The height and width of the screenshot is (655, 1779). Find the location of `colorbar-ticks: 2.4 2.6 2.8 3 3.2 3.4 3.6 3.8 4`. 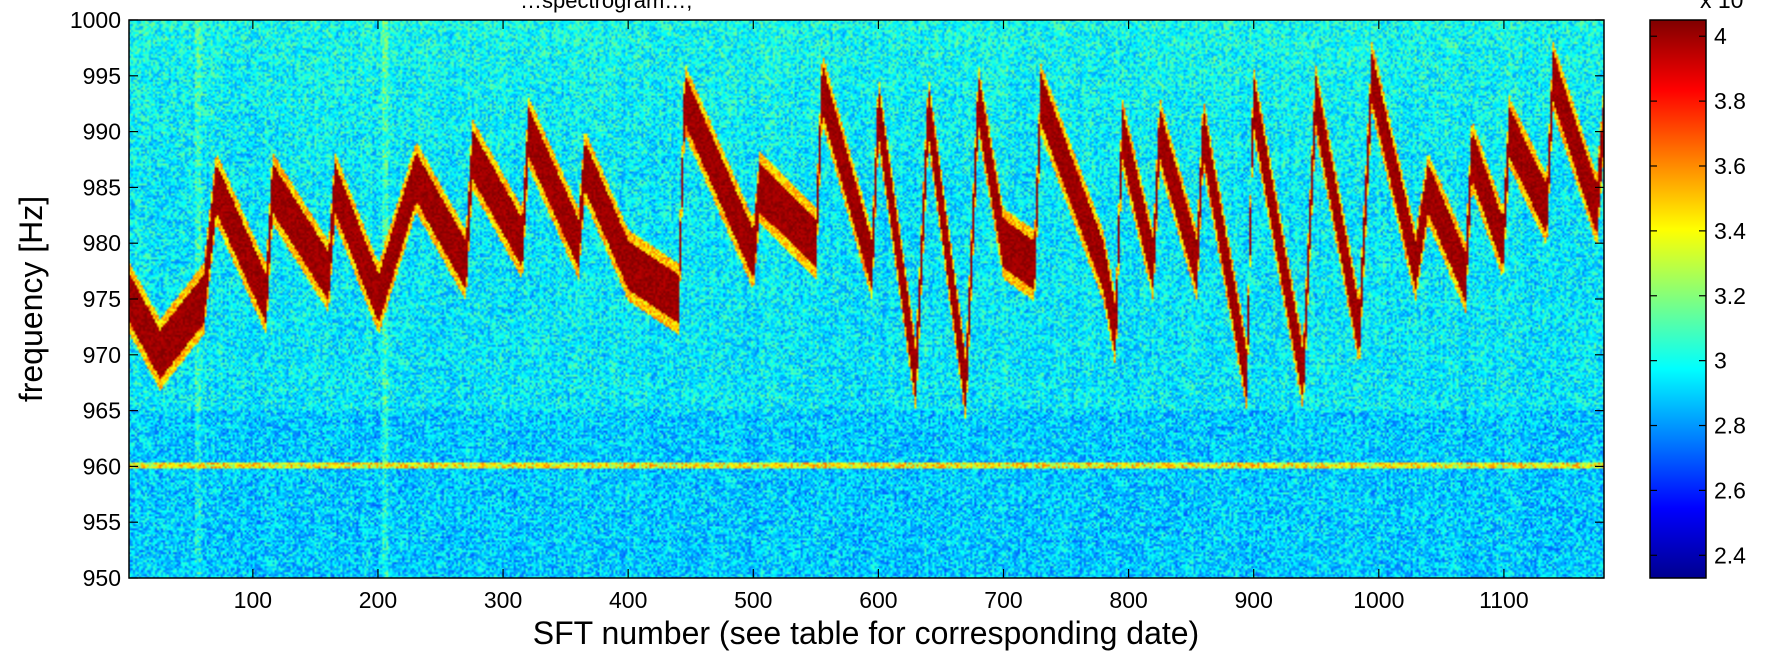

colorbar-ticks: 2.4 2.6 2.8 3 3.2 3.4 3.6 3.8 4 is located at coordinates (1698, 295).